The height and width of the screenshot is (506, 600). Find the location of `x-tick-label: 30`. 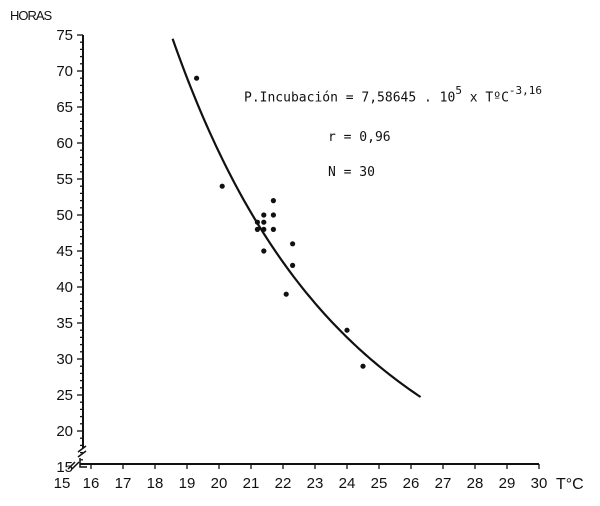

x-tick-label: 30 is located at coordinates (539, 483).